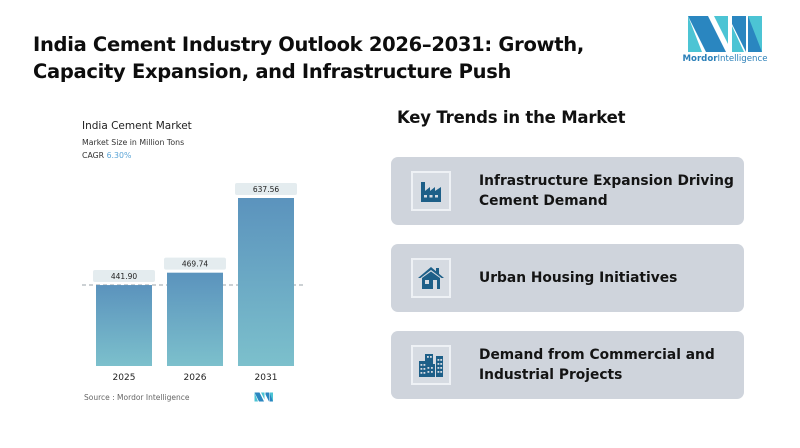  Describe the element at coordinates (742, 59) in the screenshot. I see `logo-brand-light: Intelligence` at that location.